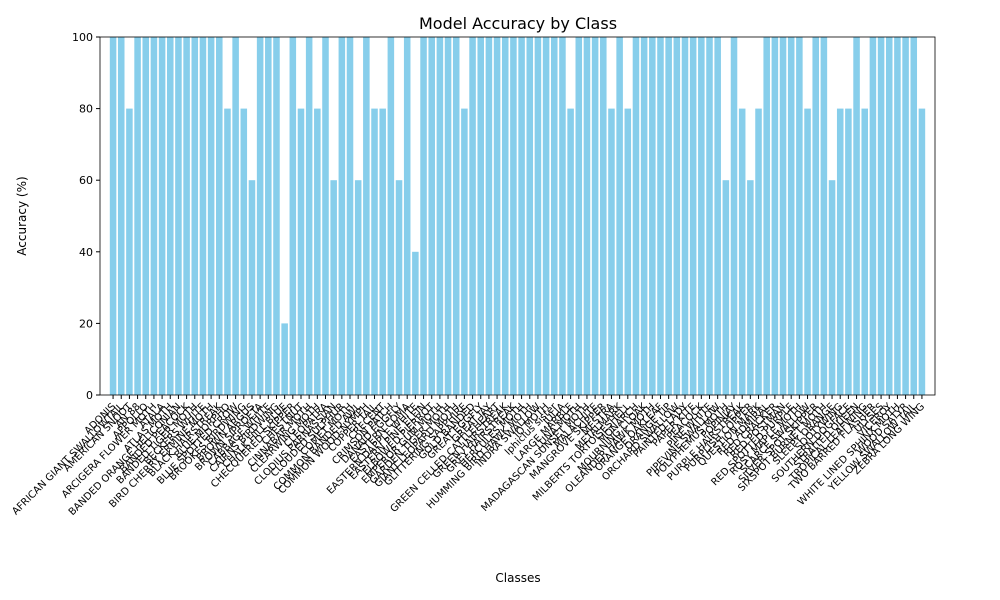 This screenshot has height=600, width=1000. I want to click on y-tick-label: 0, so click(89, 395).